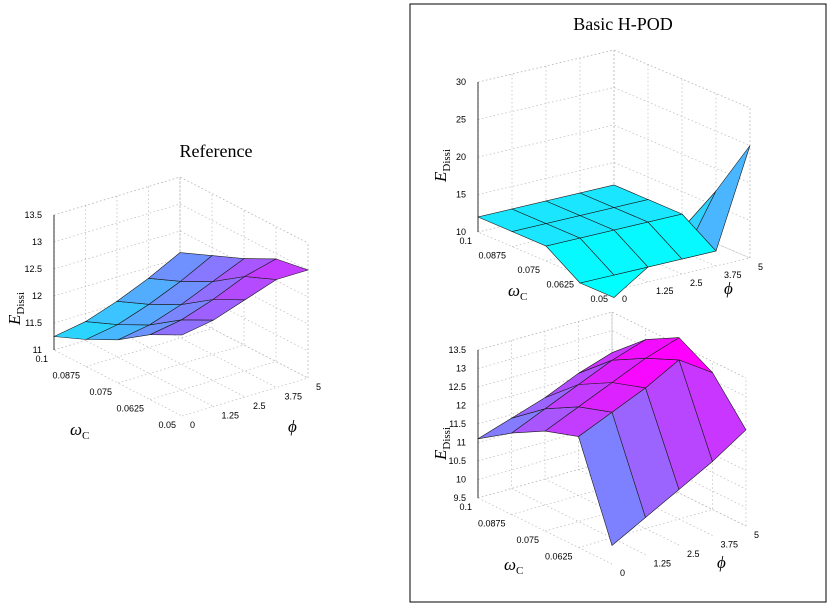  Describe the element at coordinates (459, 498) in the screenshot. I see `z-tick-label: 9.5` at that location.